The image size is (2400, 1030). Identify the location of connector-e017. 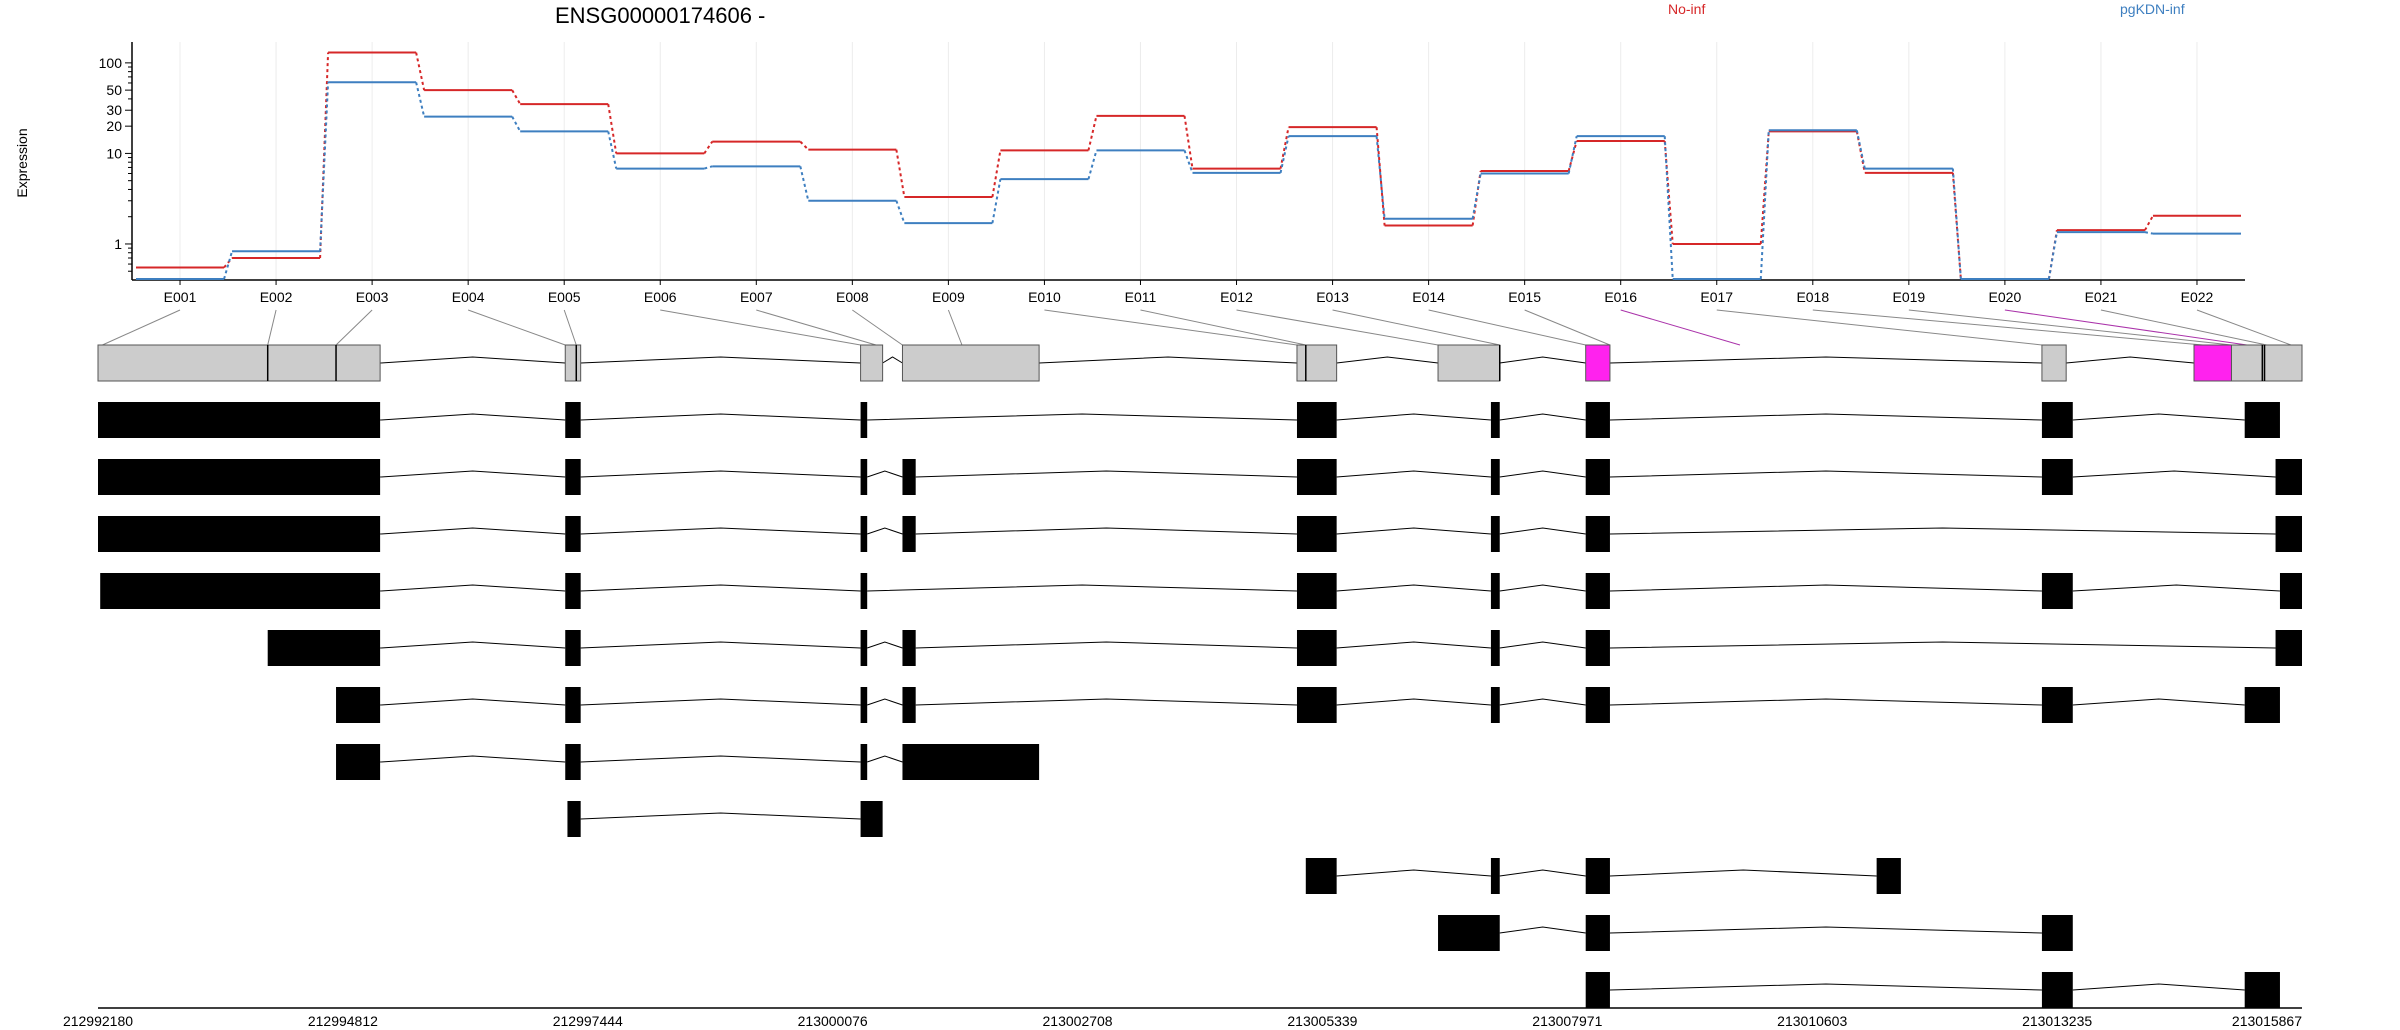
(1879, 327).